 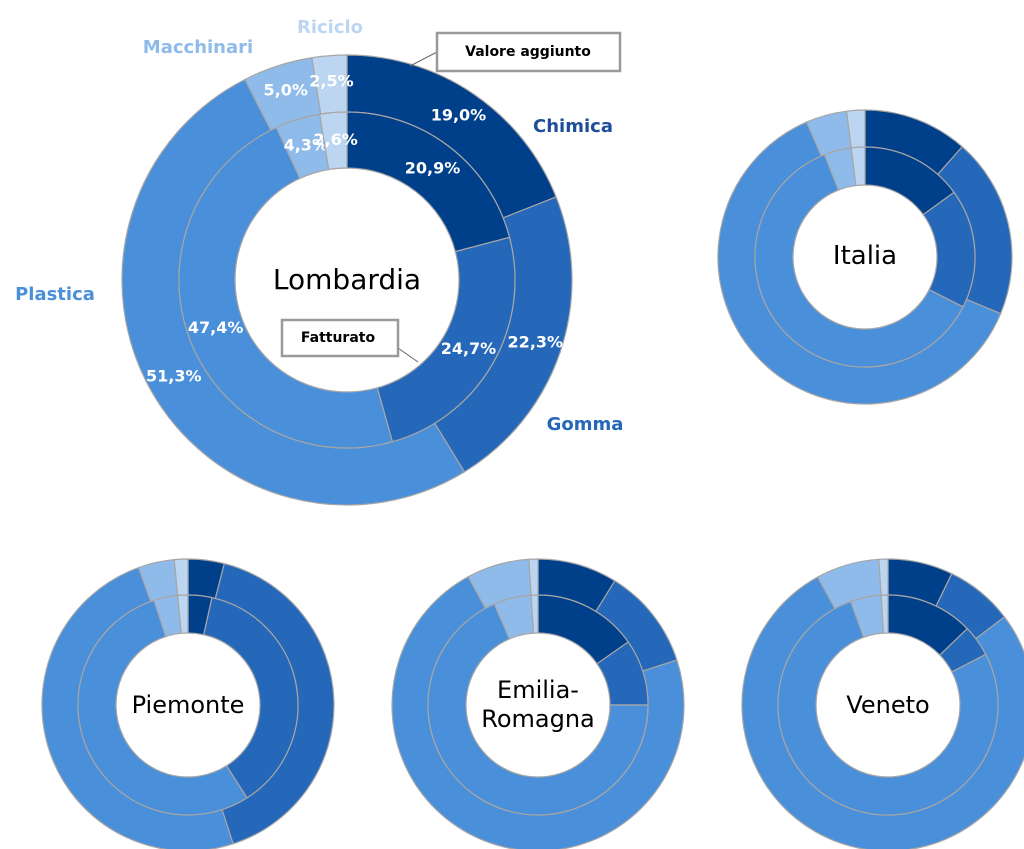 What do you see at coordinates (216, 327) in the screenshot?
I see `data-label: 47,4%` at bounding box center [216, 327].